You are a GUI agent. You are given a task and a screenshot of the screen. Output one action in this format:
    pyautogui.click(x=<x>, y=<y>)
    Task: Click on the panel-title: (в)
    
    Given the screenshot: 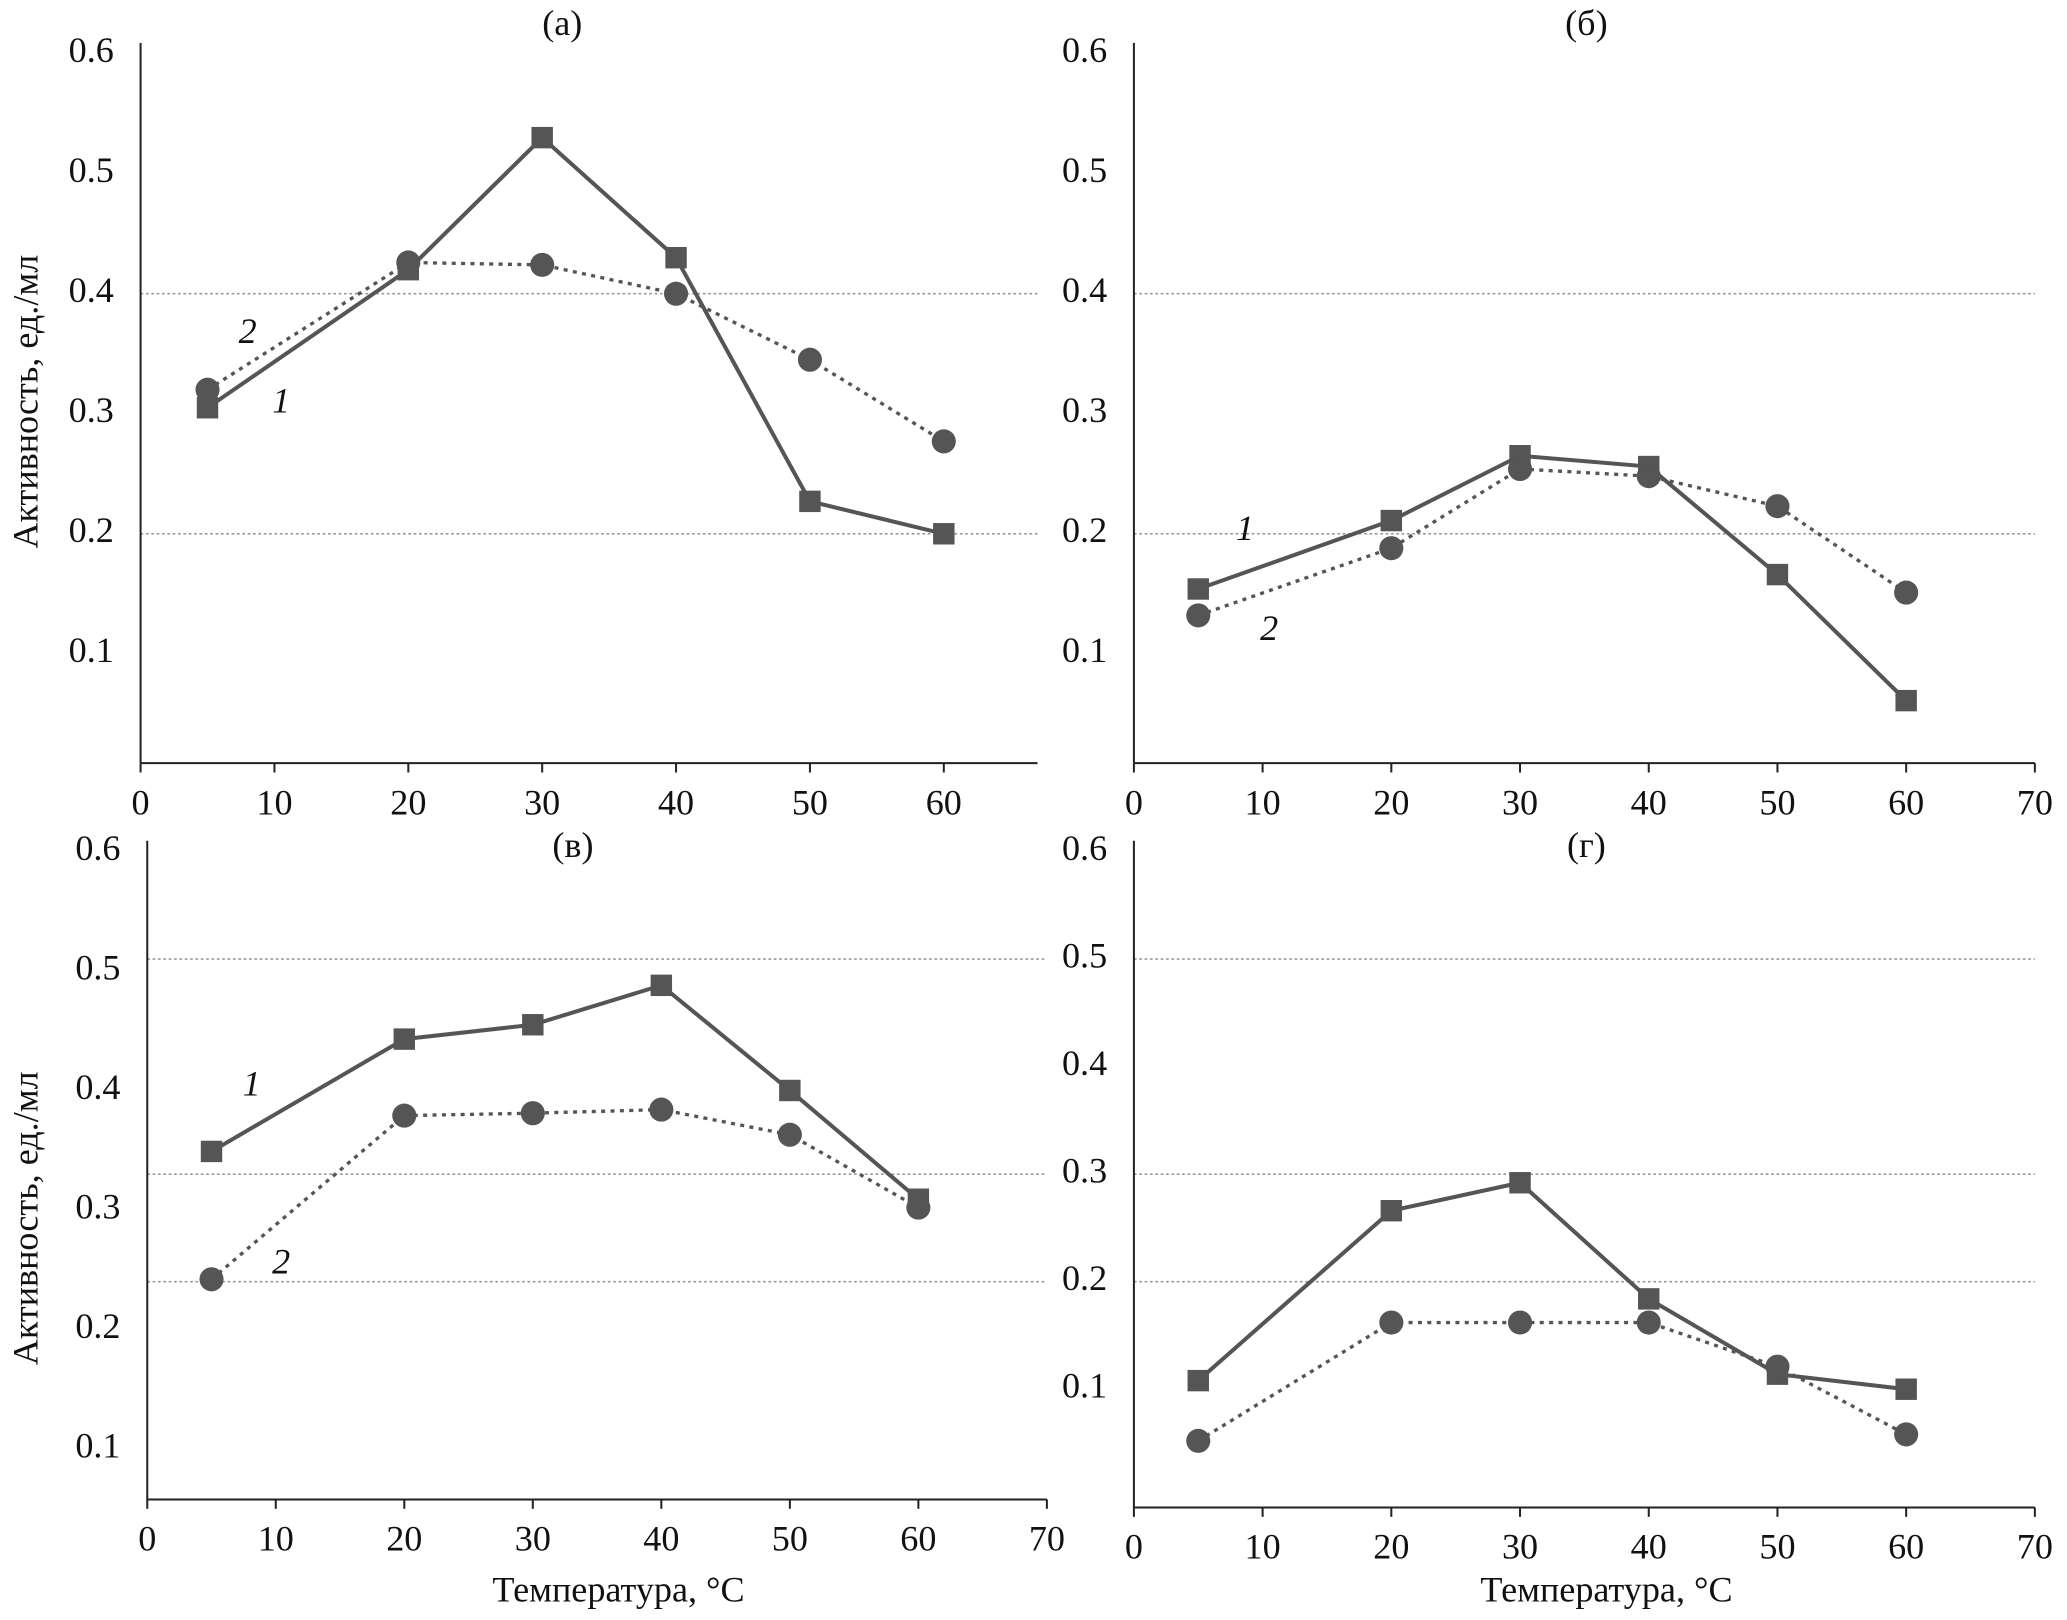 What is the action you would take?
    pyautogui.click(x=572, y=845)
    